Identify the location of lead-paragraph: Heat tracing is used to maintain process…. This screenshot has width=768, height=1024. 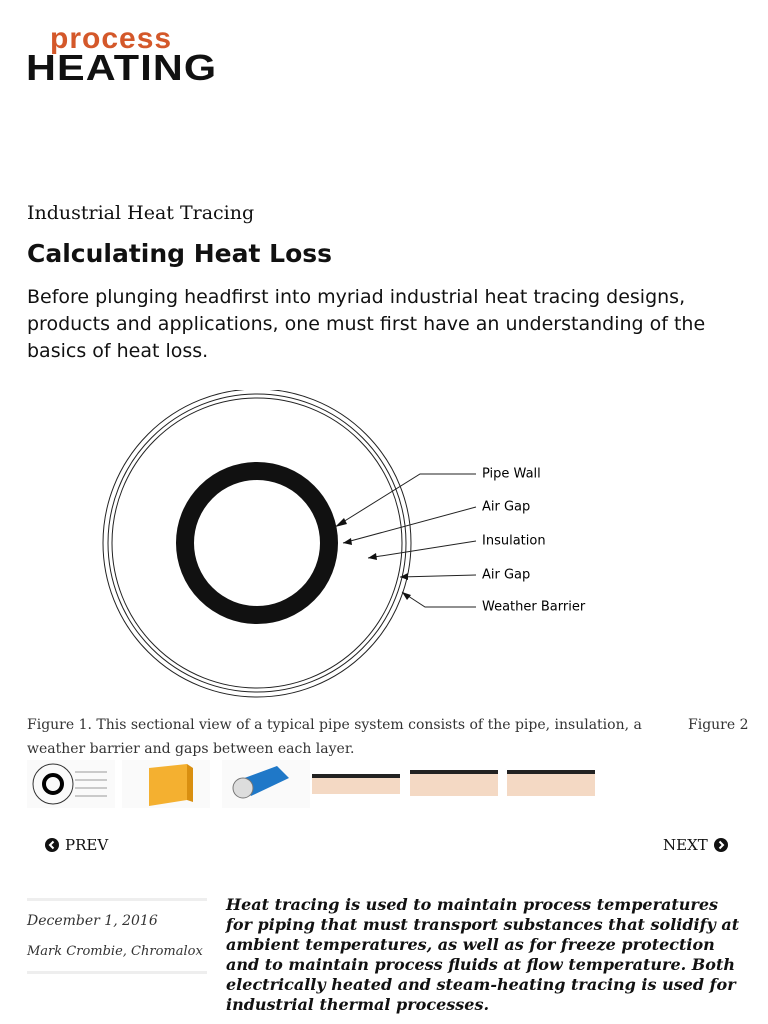
(483, 954).